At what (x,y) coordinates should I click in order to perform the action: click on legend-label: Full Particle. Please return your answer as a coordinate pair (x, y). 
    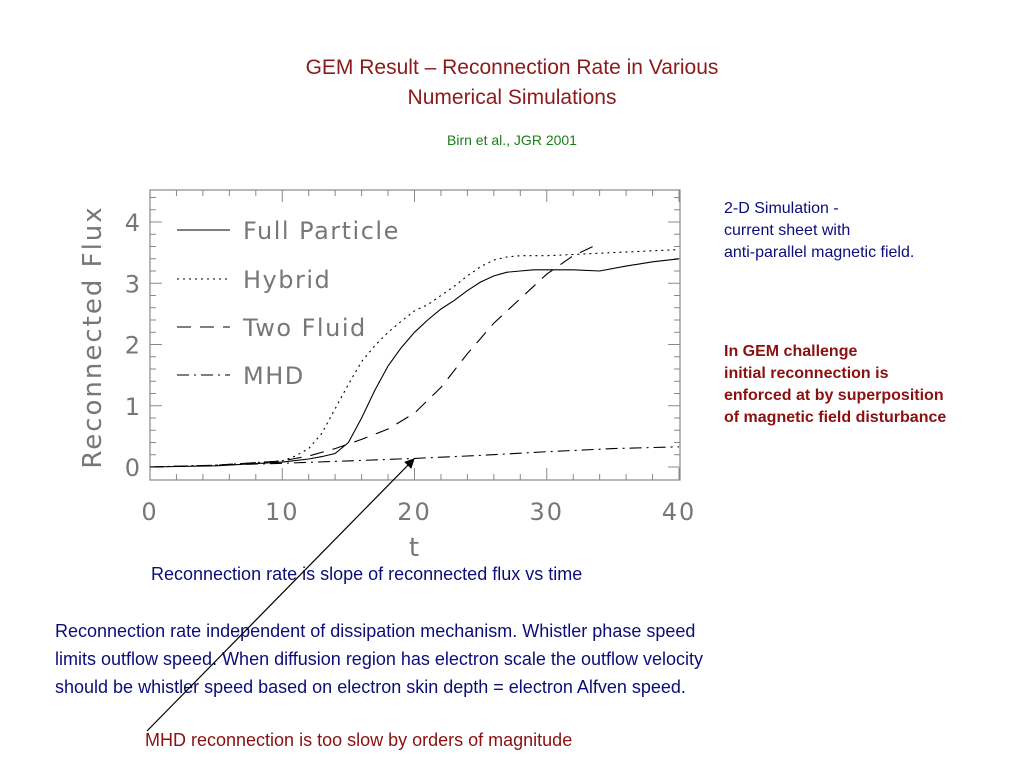
    Looking at the image, I should click on (321, 231).